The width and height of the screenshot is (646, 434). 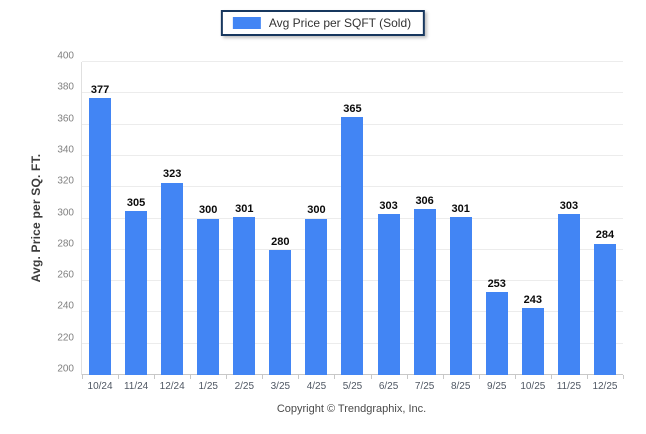 What do you see at coordinates (65, 56) in the screenshot?
I see `y-tick-label: 400` at bounding box center [65, 56].